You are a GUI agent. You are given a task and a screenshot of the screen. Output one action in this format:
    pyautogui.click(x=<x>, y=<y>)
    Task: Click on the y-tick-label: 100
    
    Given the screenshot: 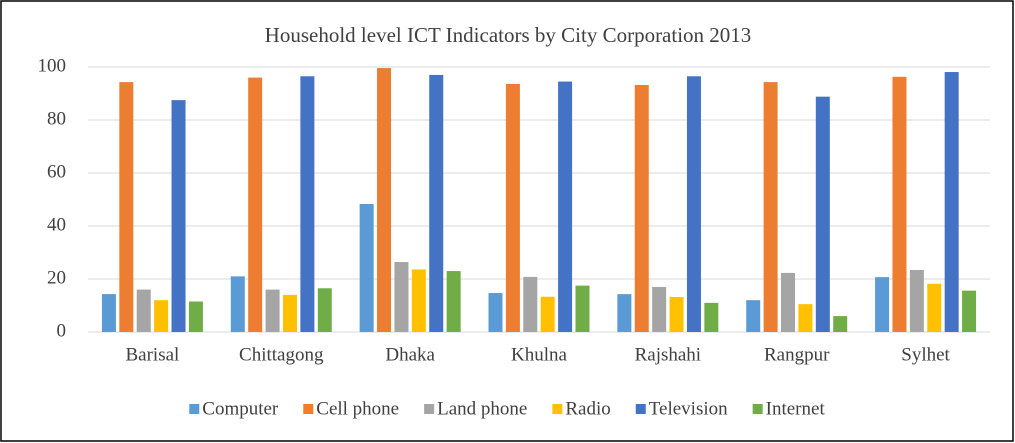 What is the action you would take?
    pyautogui.click(x=52, y=65)
    